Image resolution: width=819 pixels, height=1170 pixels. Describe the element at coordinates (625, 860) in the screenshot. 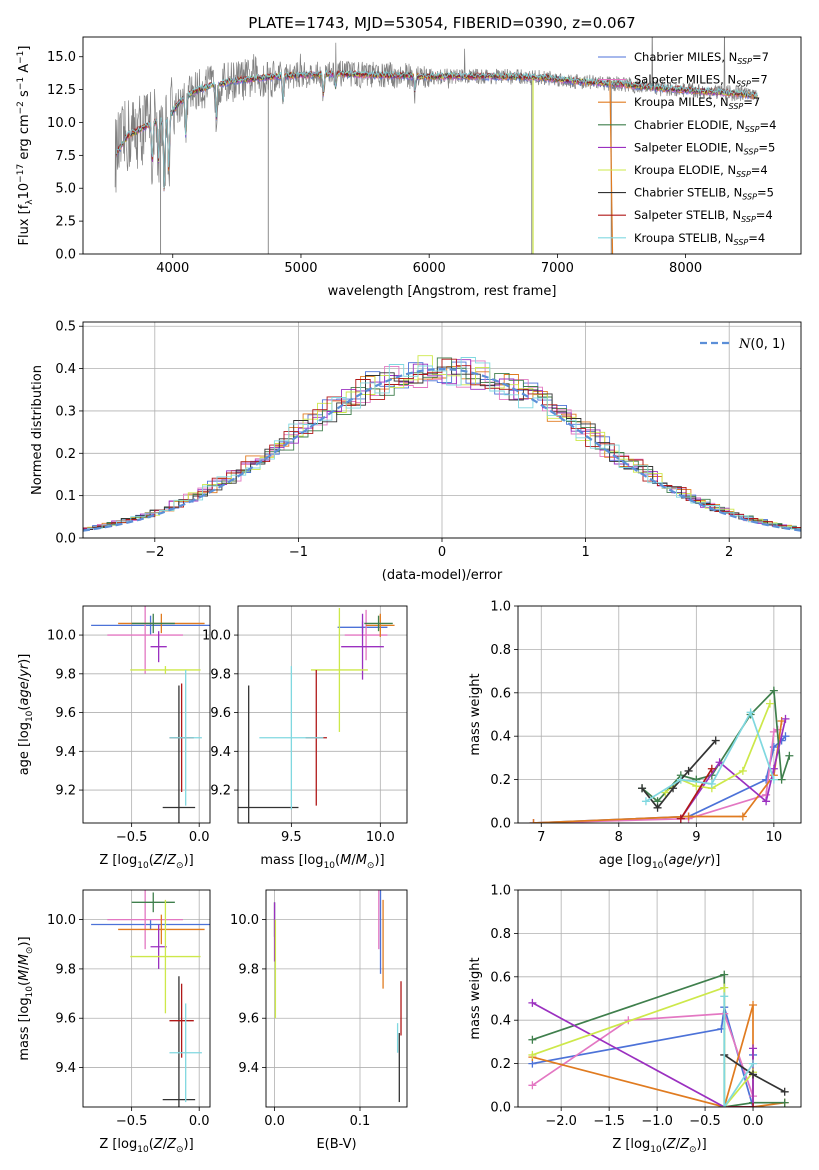

I see `label-part: age [log` at that location.